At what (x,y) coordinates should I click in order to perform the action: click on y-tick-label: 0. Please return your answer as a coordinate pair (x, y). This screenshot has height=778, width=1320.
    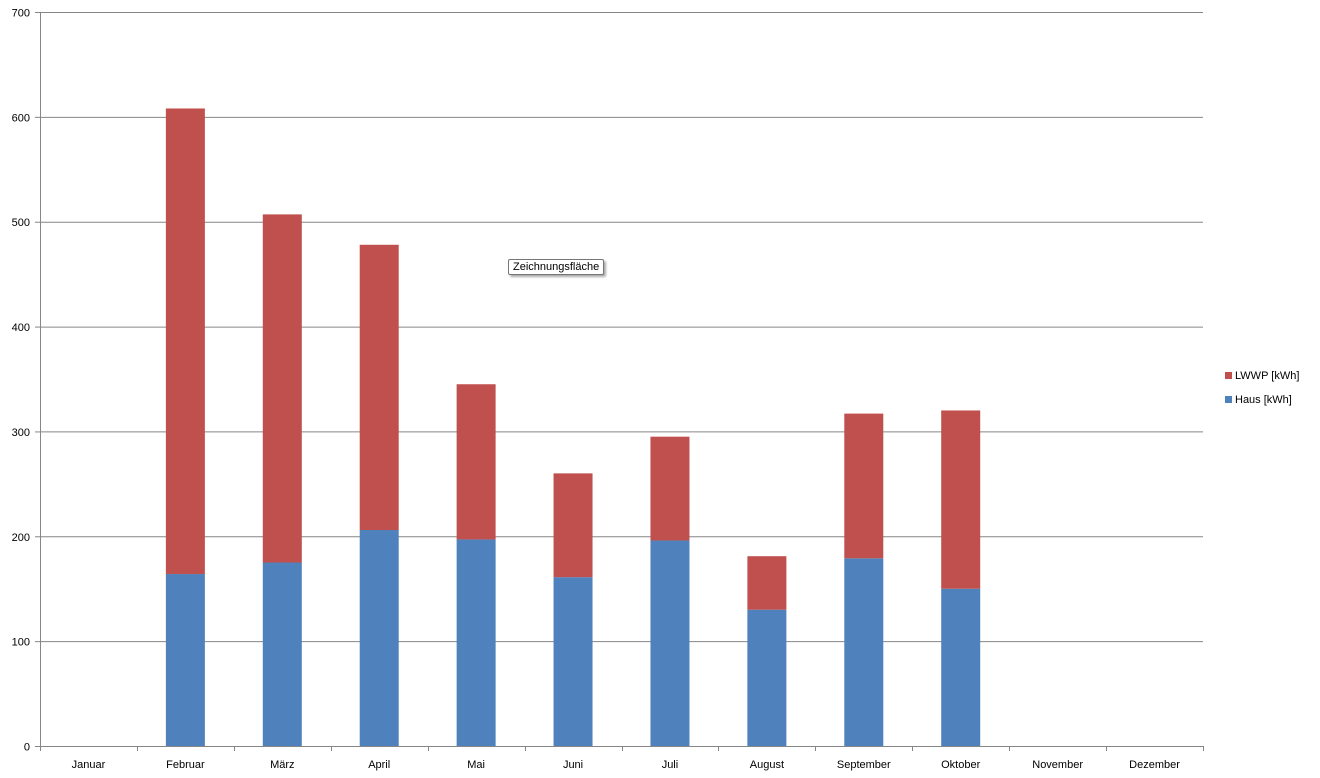
    Looking at the image, I should click on (27, 748).